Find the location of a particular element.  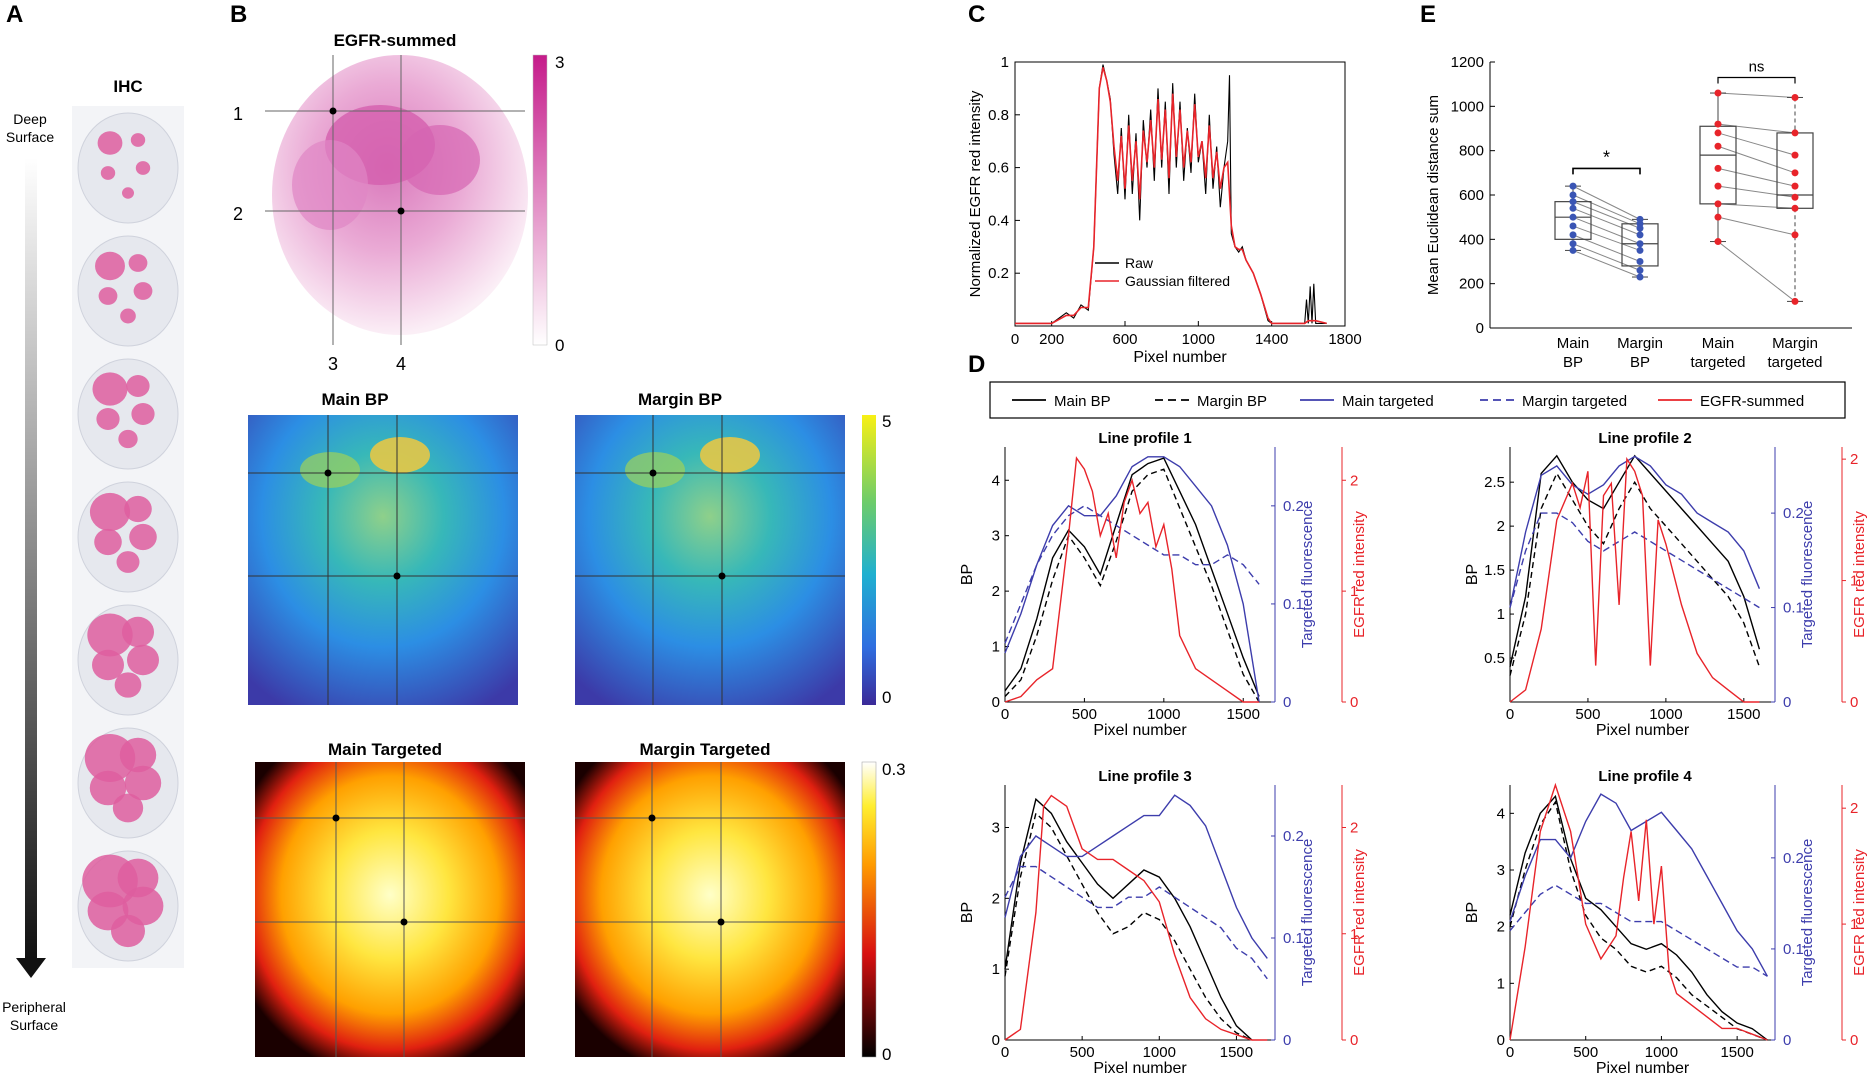

panel-letter-a: A is located at coordinates (14, 14).